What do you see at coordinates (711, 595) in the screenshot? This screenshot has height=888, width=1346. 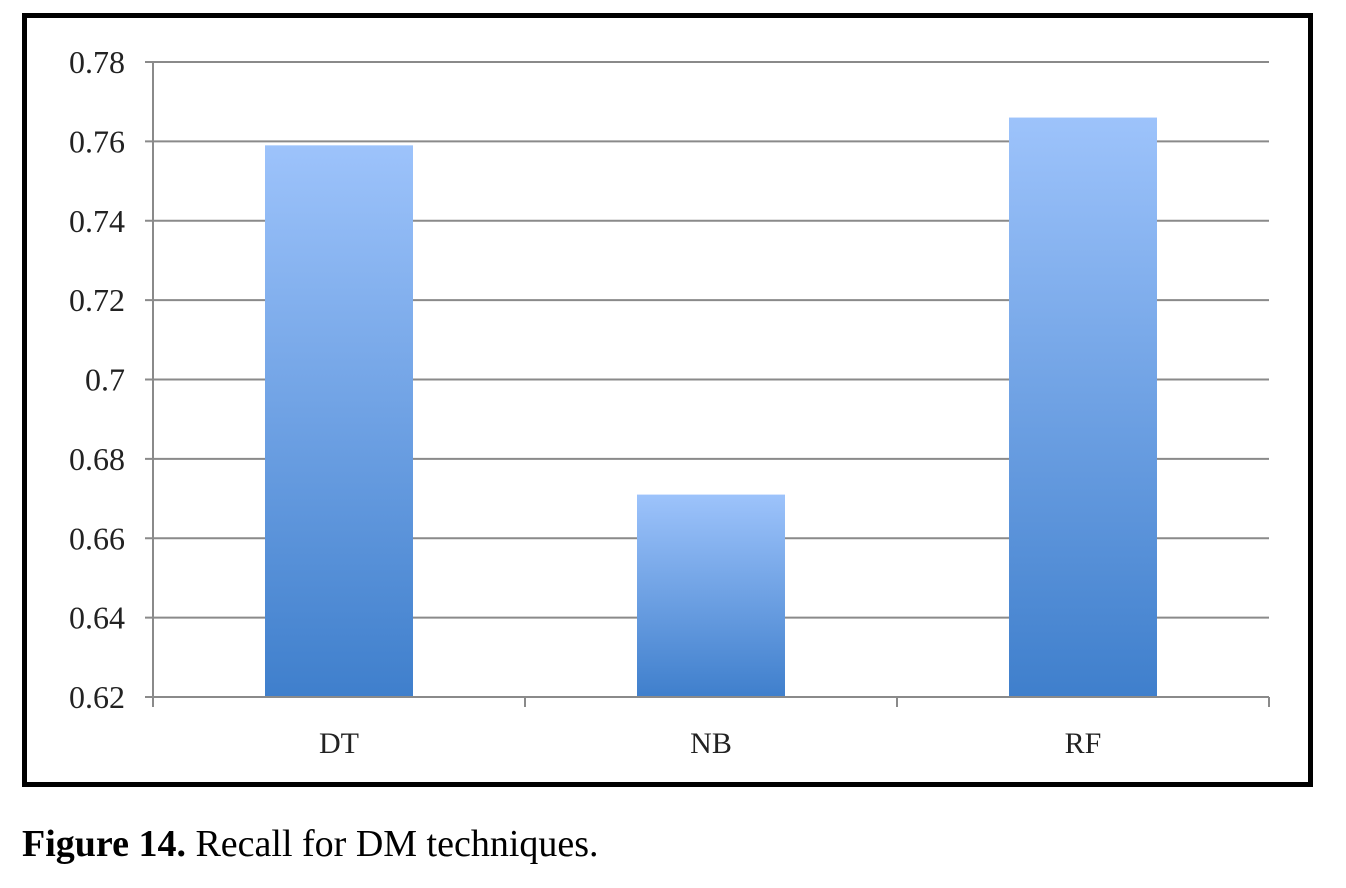 I see `bar-nb` at bounding box center [711, 595].